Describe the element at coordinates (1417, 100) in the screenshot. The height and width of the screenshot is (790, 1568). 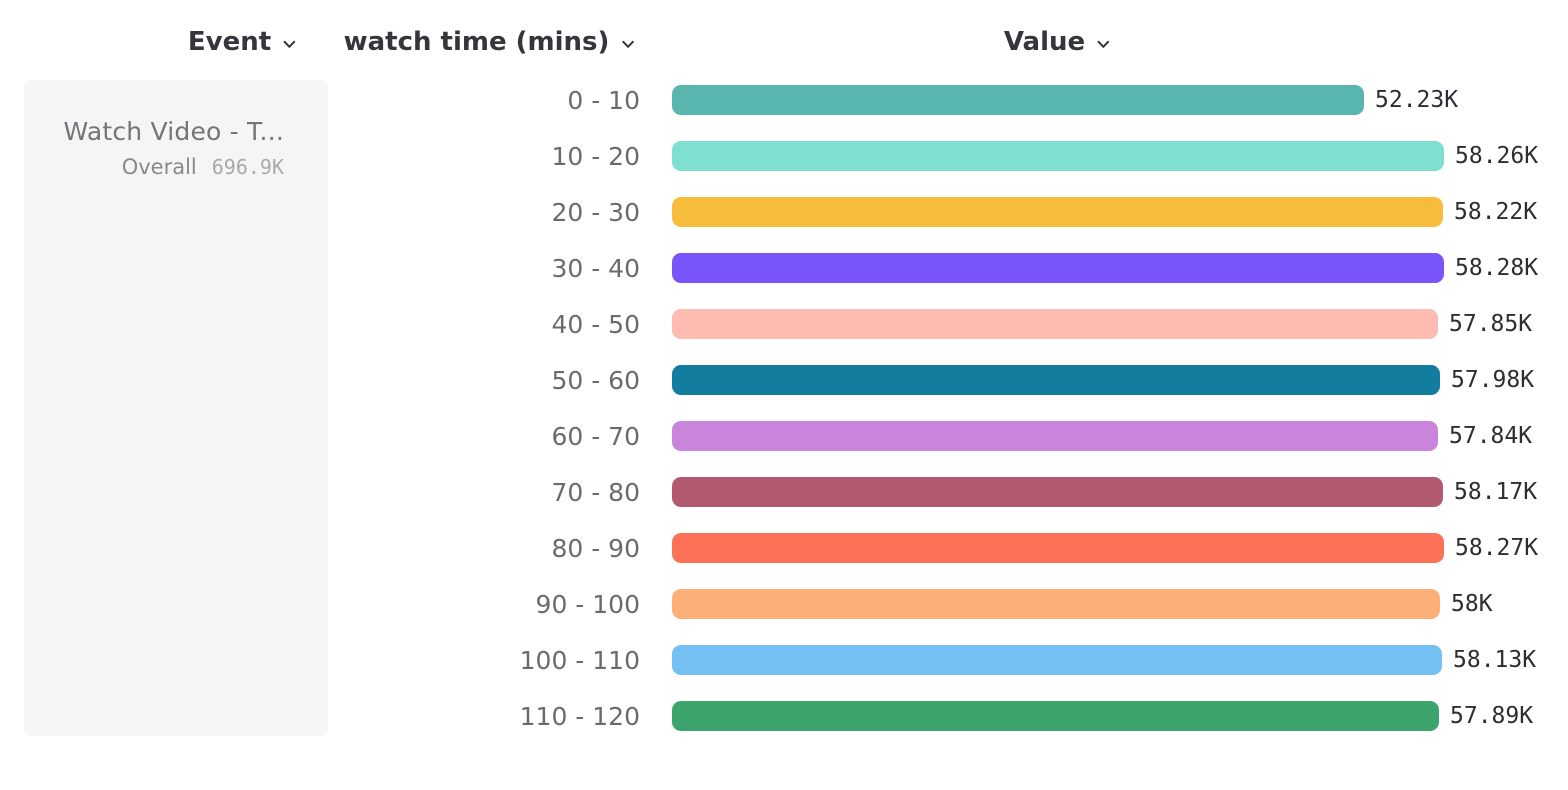
I see `value-label: 52.23K` at that location.